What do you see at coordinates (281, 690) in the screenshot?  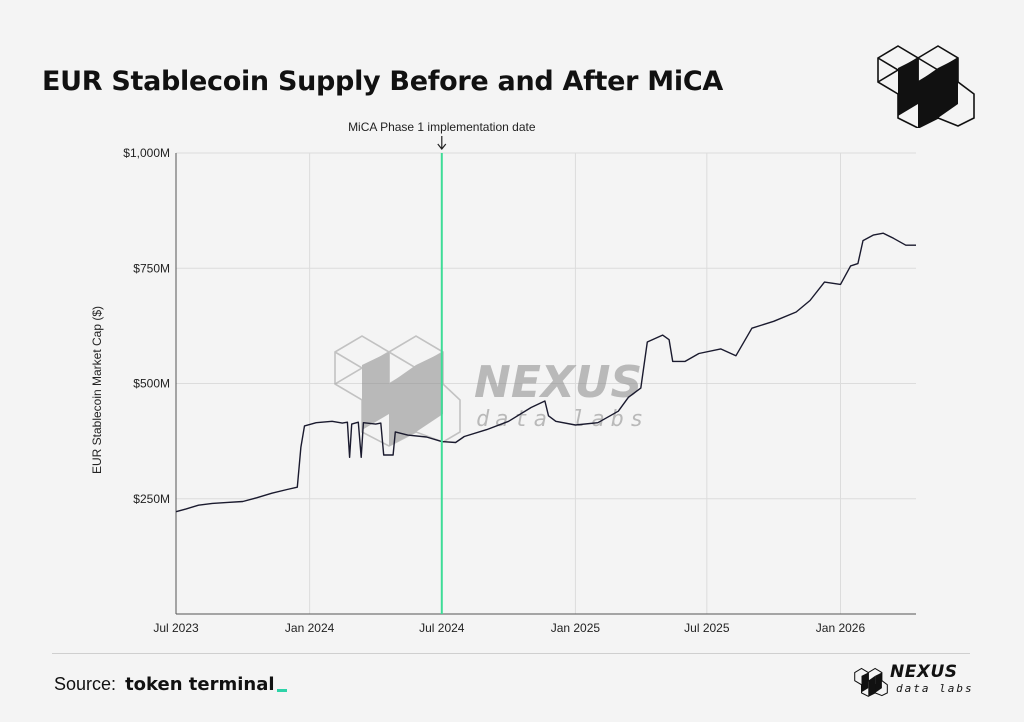 I see `brand-underscore` at bounding box center [281, 690].